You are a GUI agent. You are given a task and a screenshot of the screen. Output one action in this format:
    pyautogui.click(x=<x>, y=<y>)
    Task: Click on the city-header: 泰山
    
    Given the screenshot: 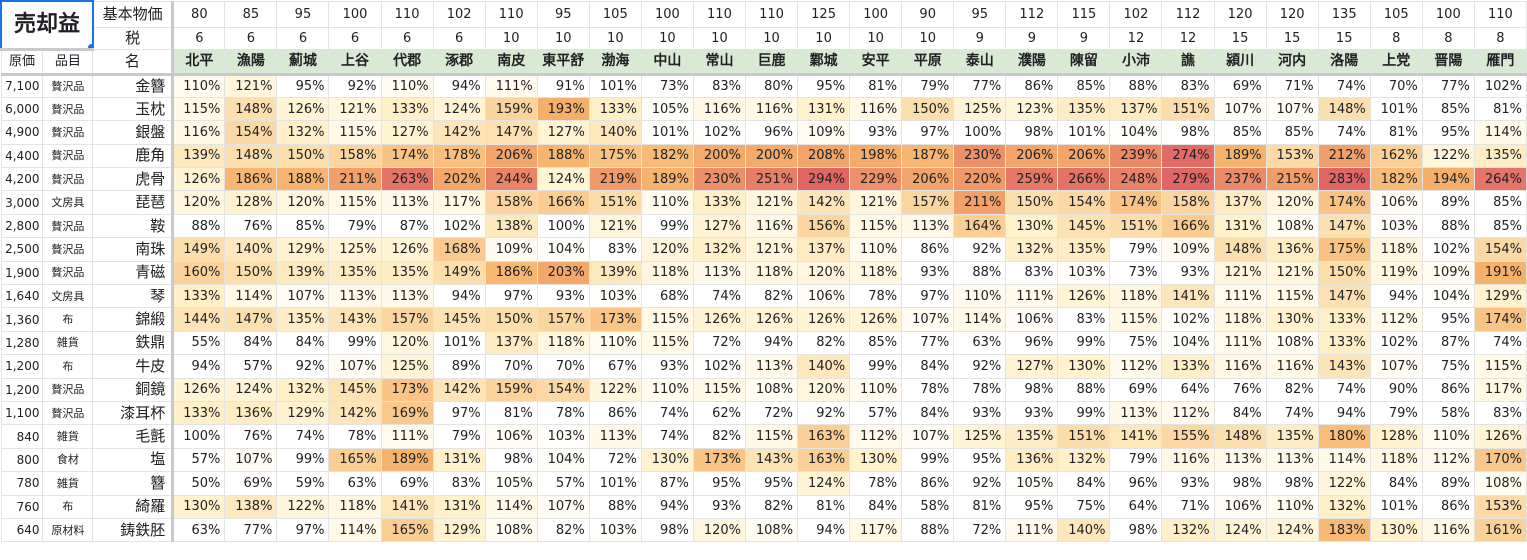 What is the action you would take?
    pyautogui.click(x=980, y=62)
    